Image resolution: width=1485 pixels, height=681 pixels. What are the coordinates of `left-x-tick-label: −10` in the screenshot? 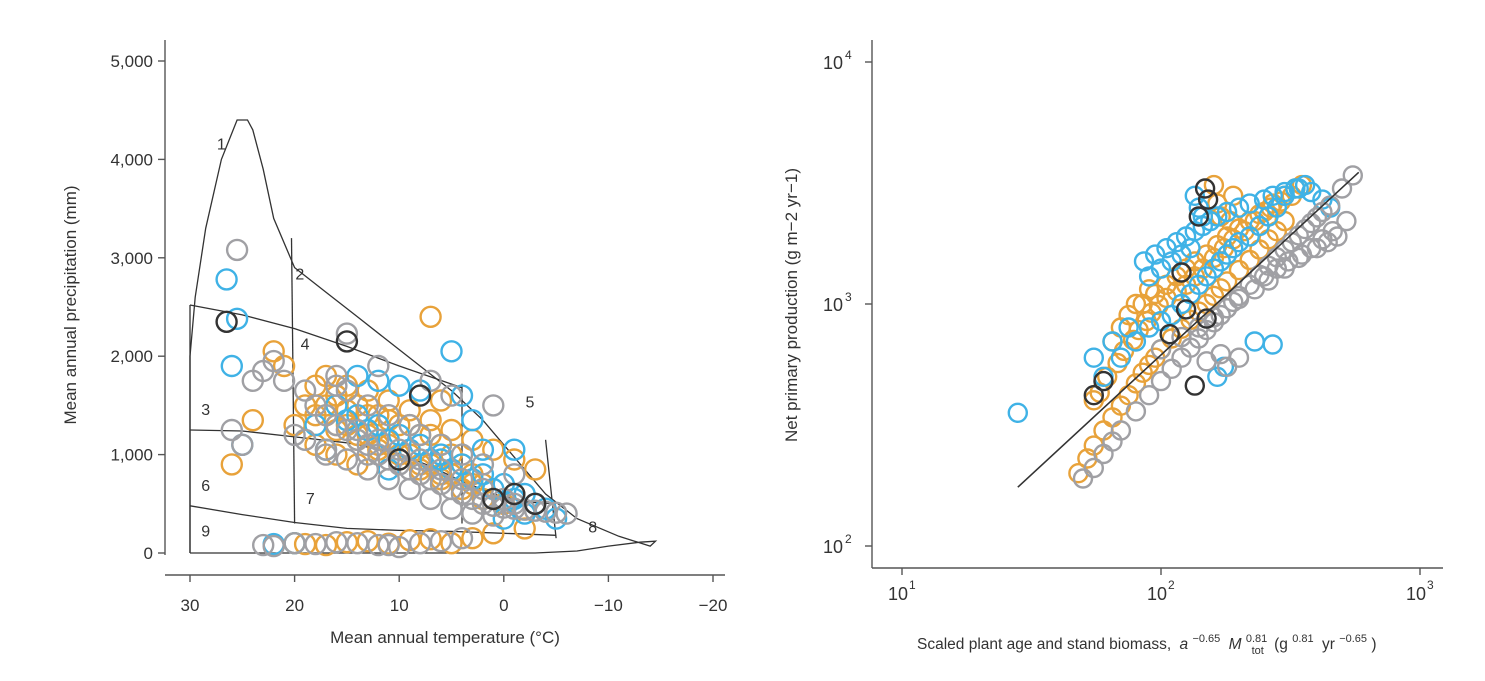 It's located at (608, 605).